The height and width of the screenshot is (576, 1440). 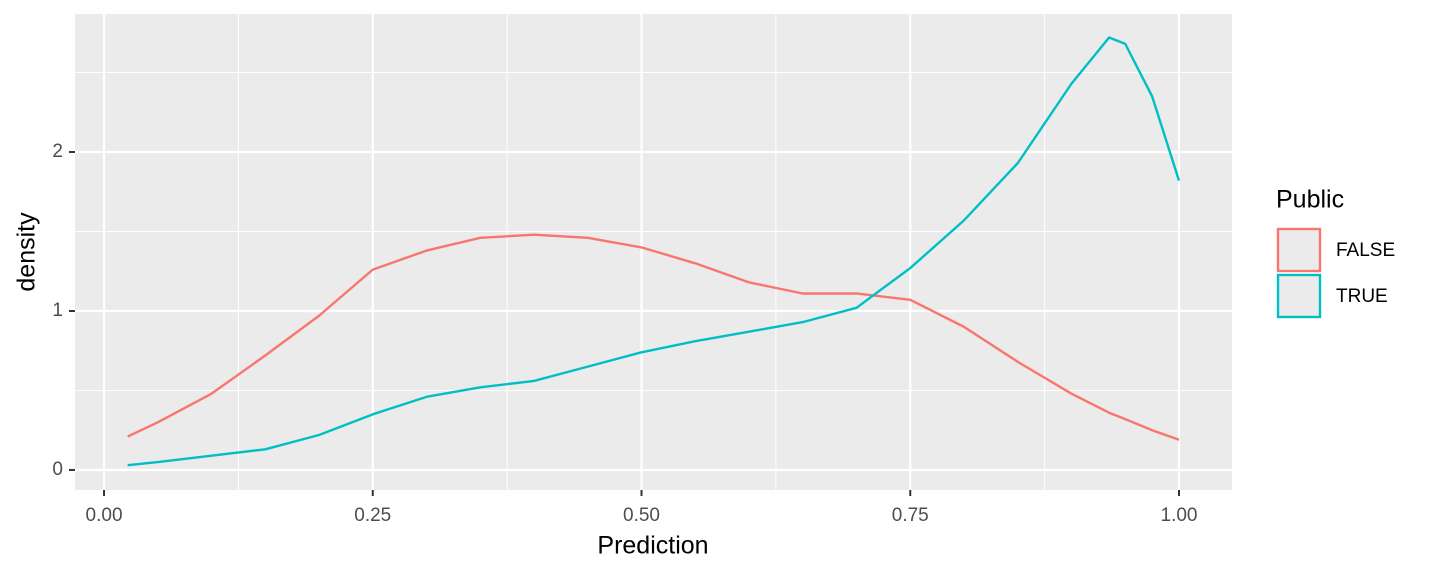 I want to click on x-axis-title: Prediction, so click(x=652, y=546).